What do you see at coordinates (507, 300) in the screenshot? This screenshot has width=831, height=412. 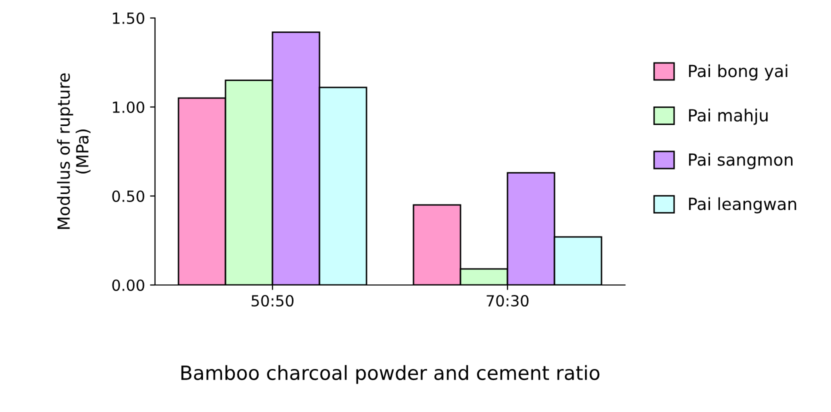 I see `x-tick-label: 70:30` at bounding box center [507, 300].